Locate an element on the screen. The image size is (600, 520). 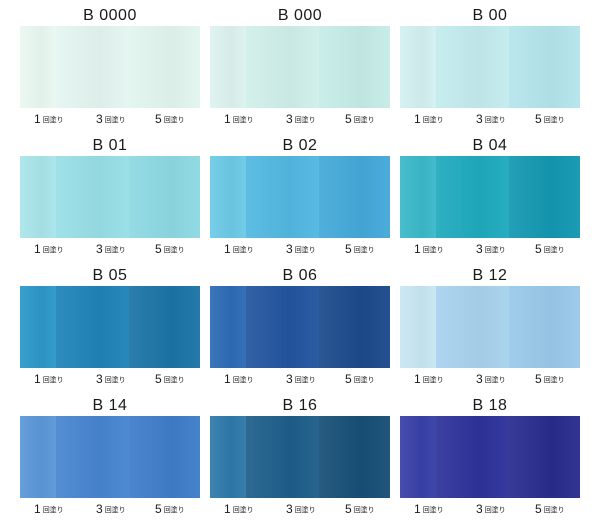
swatch-code: B 04 is located at coordinates (490, 145).